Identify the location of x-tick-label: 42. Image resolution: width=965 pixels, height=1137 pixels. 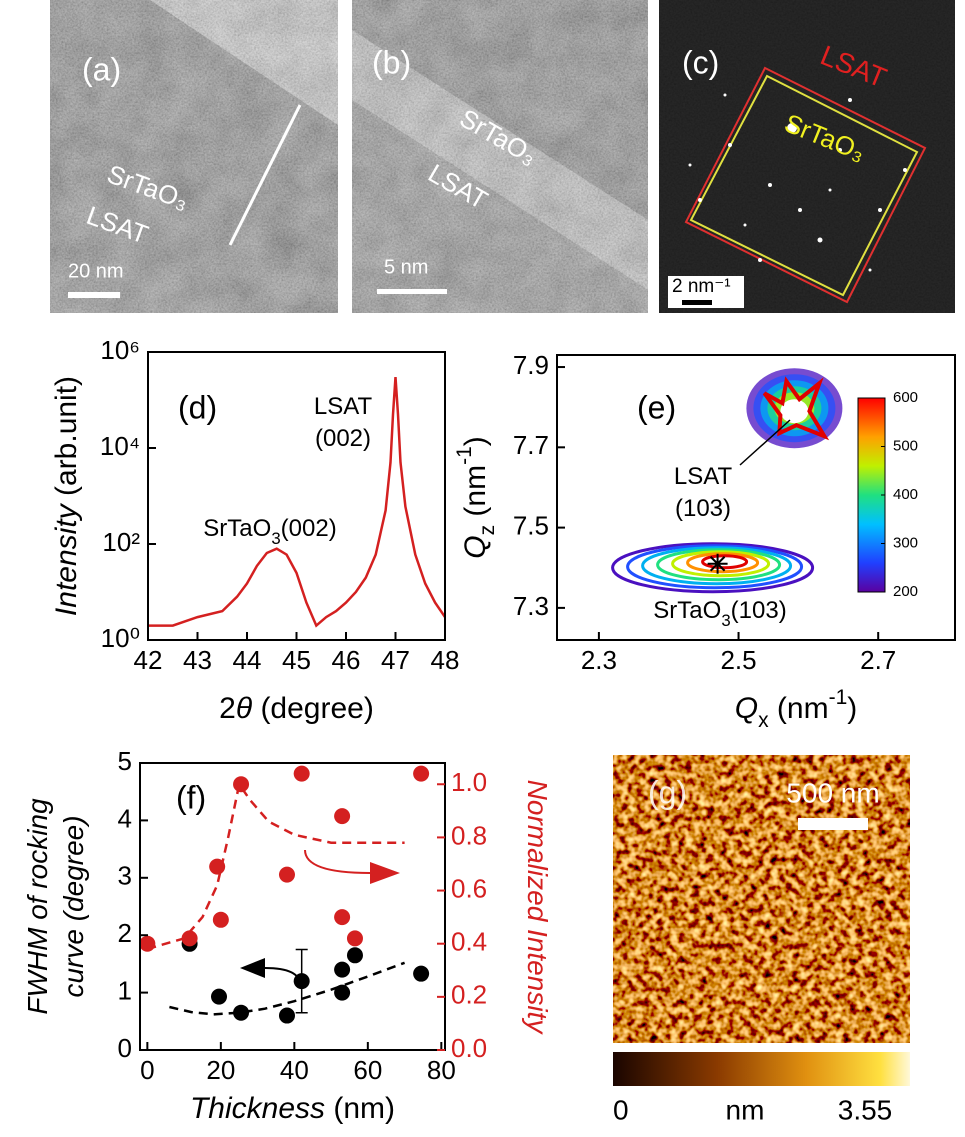
(148, 660).